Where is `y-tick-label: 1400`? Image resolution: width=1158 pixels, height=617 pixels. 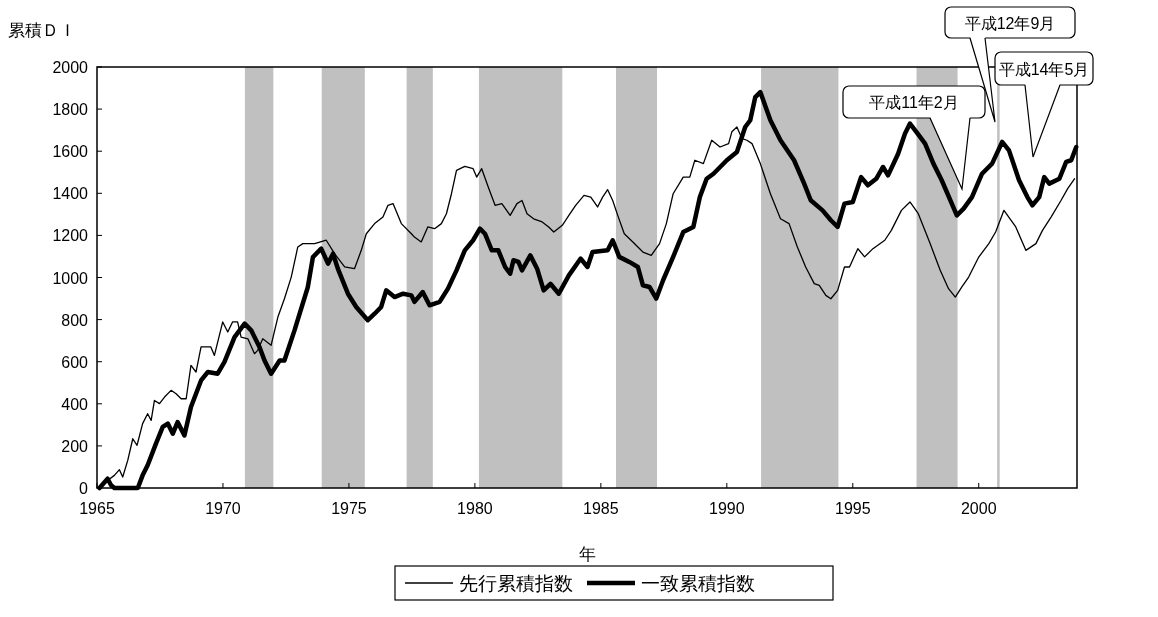 y-tick-label: 1400 is located at coordinates (70, 194).